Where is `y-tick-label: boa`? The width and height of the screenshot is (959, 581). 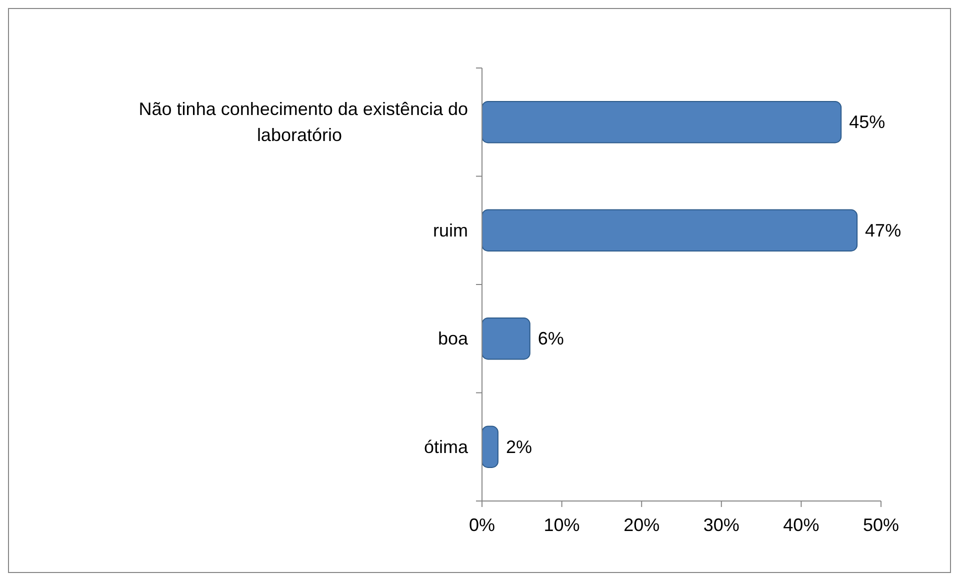 y-tick-label: boa is located at coordinates (453, 338).